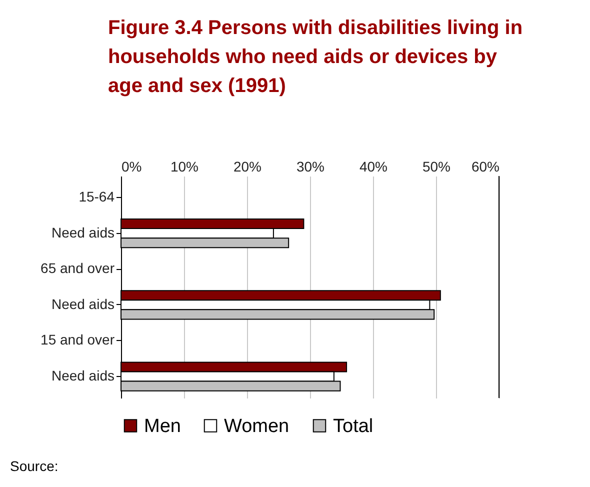 The height and width of the screenshot is (487, 590). What do you see at coordinates (34, 466) in the screenshot?
I see `source-note: Source:` at bounding box center [34, 466].